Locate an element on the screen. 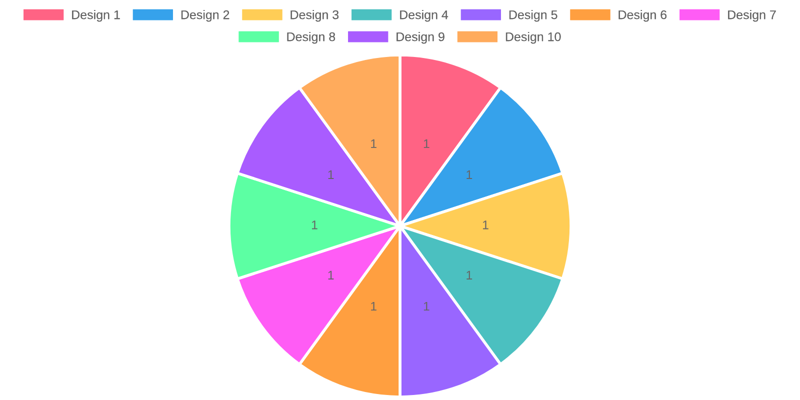 The image size is (800, 400). legend-label: Design 3 is located at coordinates (314, 16).